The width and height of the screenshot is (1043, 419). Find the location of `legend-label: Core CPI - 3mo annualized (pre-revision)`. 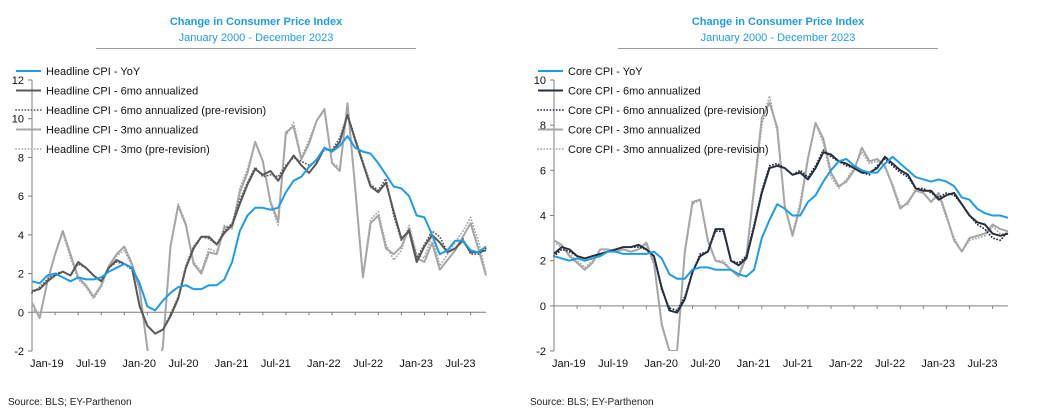

legend-label: Core CPI - 3mo annualized (pre-revision) is located at coordinates (668, 150).